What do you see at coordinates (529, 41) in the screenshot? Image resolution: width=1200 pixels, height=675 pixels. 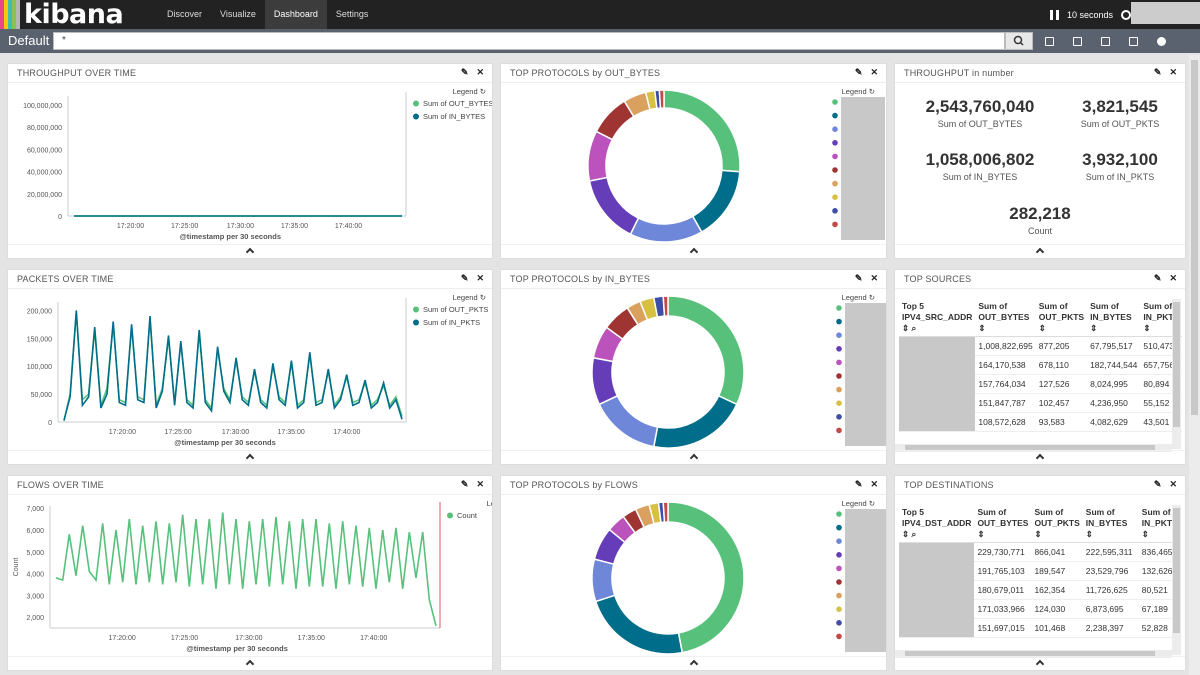 I see `search-input: *` at bounding box center [529, 41].